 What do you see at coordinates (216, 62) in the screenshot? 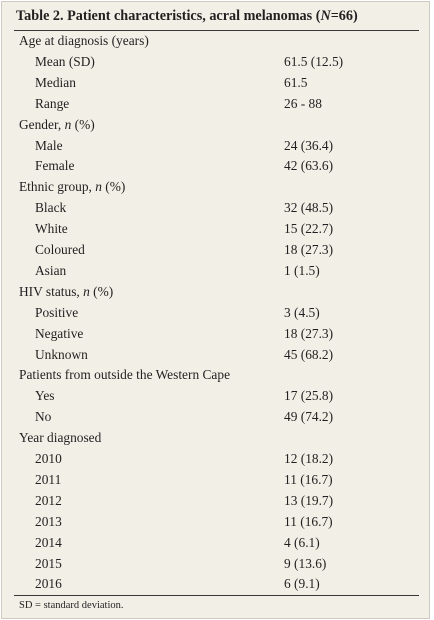
I see `table-row: Mean (SD) 61.5 (12.5)` at bounding box center [216, 62].